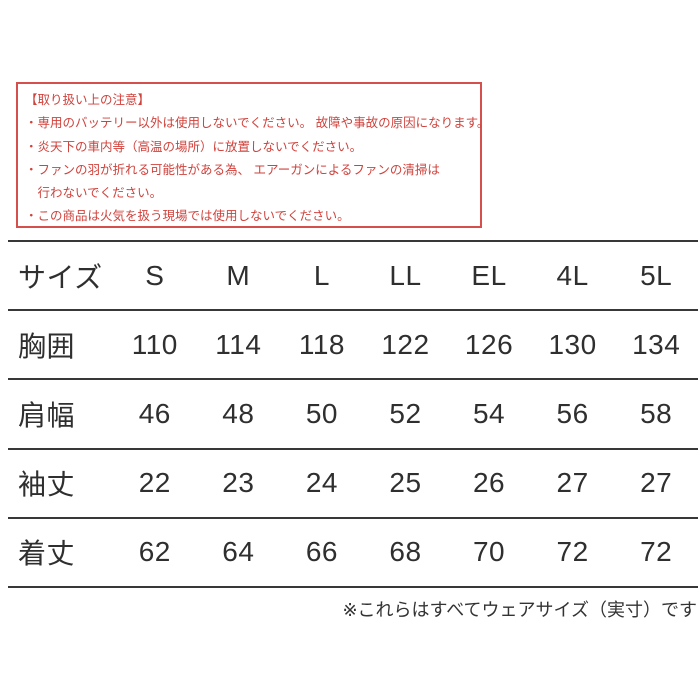 The width and height of the screenshot is (700, 700). What do you see at coordinates (572, 344) in the screenshot?
I see `size-value: 130` at bounding box center [572, 344].